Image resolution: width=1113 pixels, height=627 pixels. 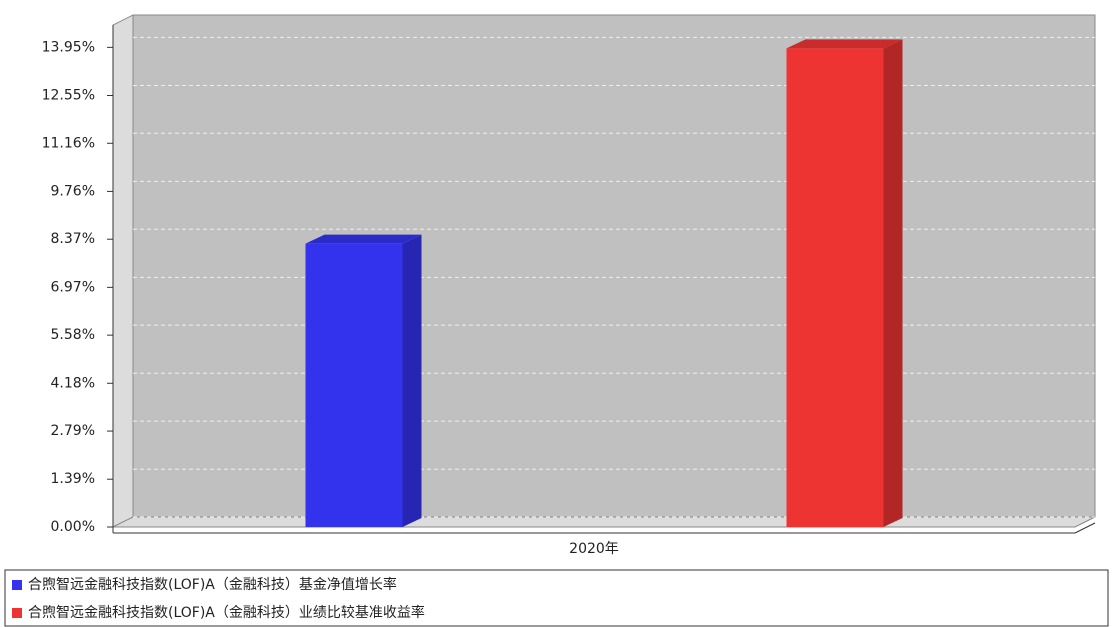 I want to click on x-tick-label: 2020年, so click(x=594, y=549).